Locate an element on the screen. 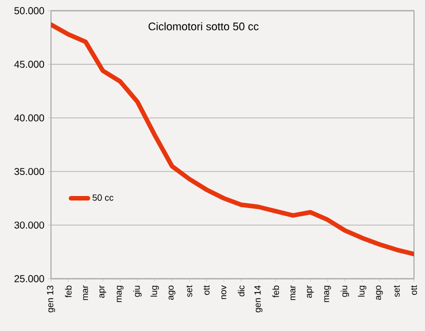 This screenshot has height=331, width=425. y-tick-label: 50.000 is located at coordinates (29, 10).